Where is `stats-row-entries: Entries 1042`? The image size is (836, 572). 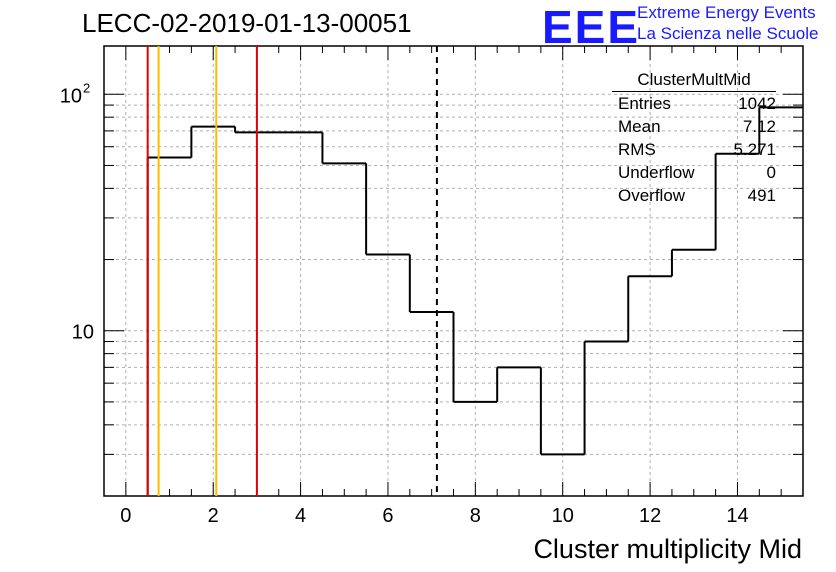
stats-row-entries: Entries 1042 is located at coordinates (694, 103).